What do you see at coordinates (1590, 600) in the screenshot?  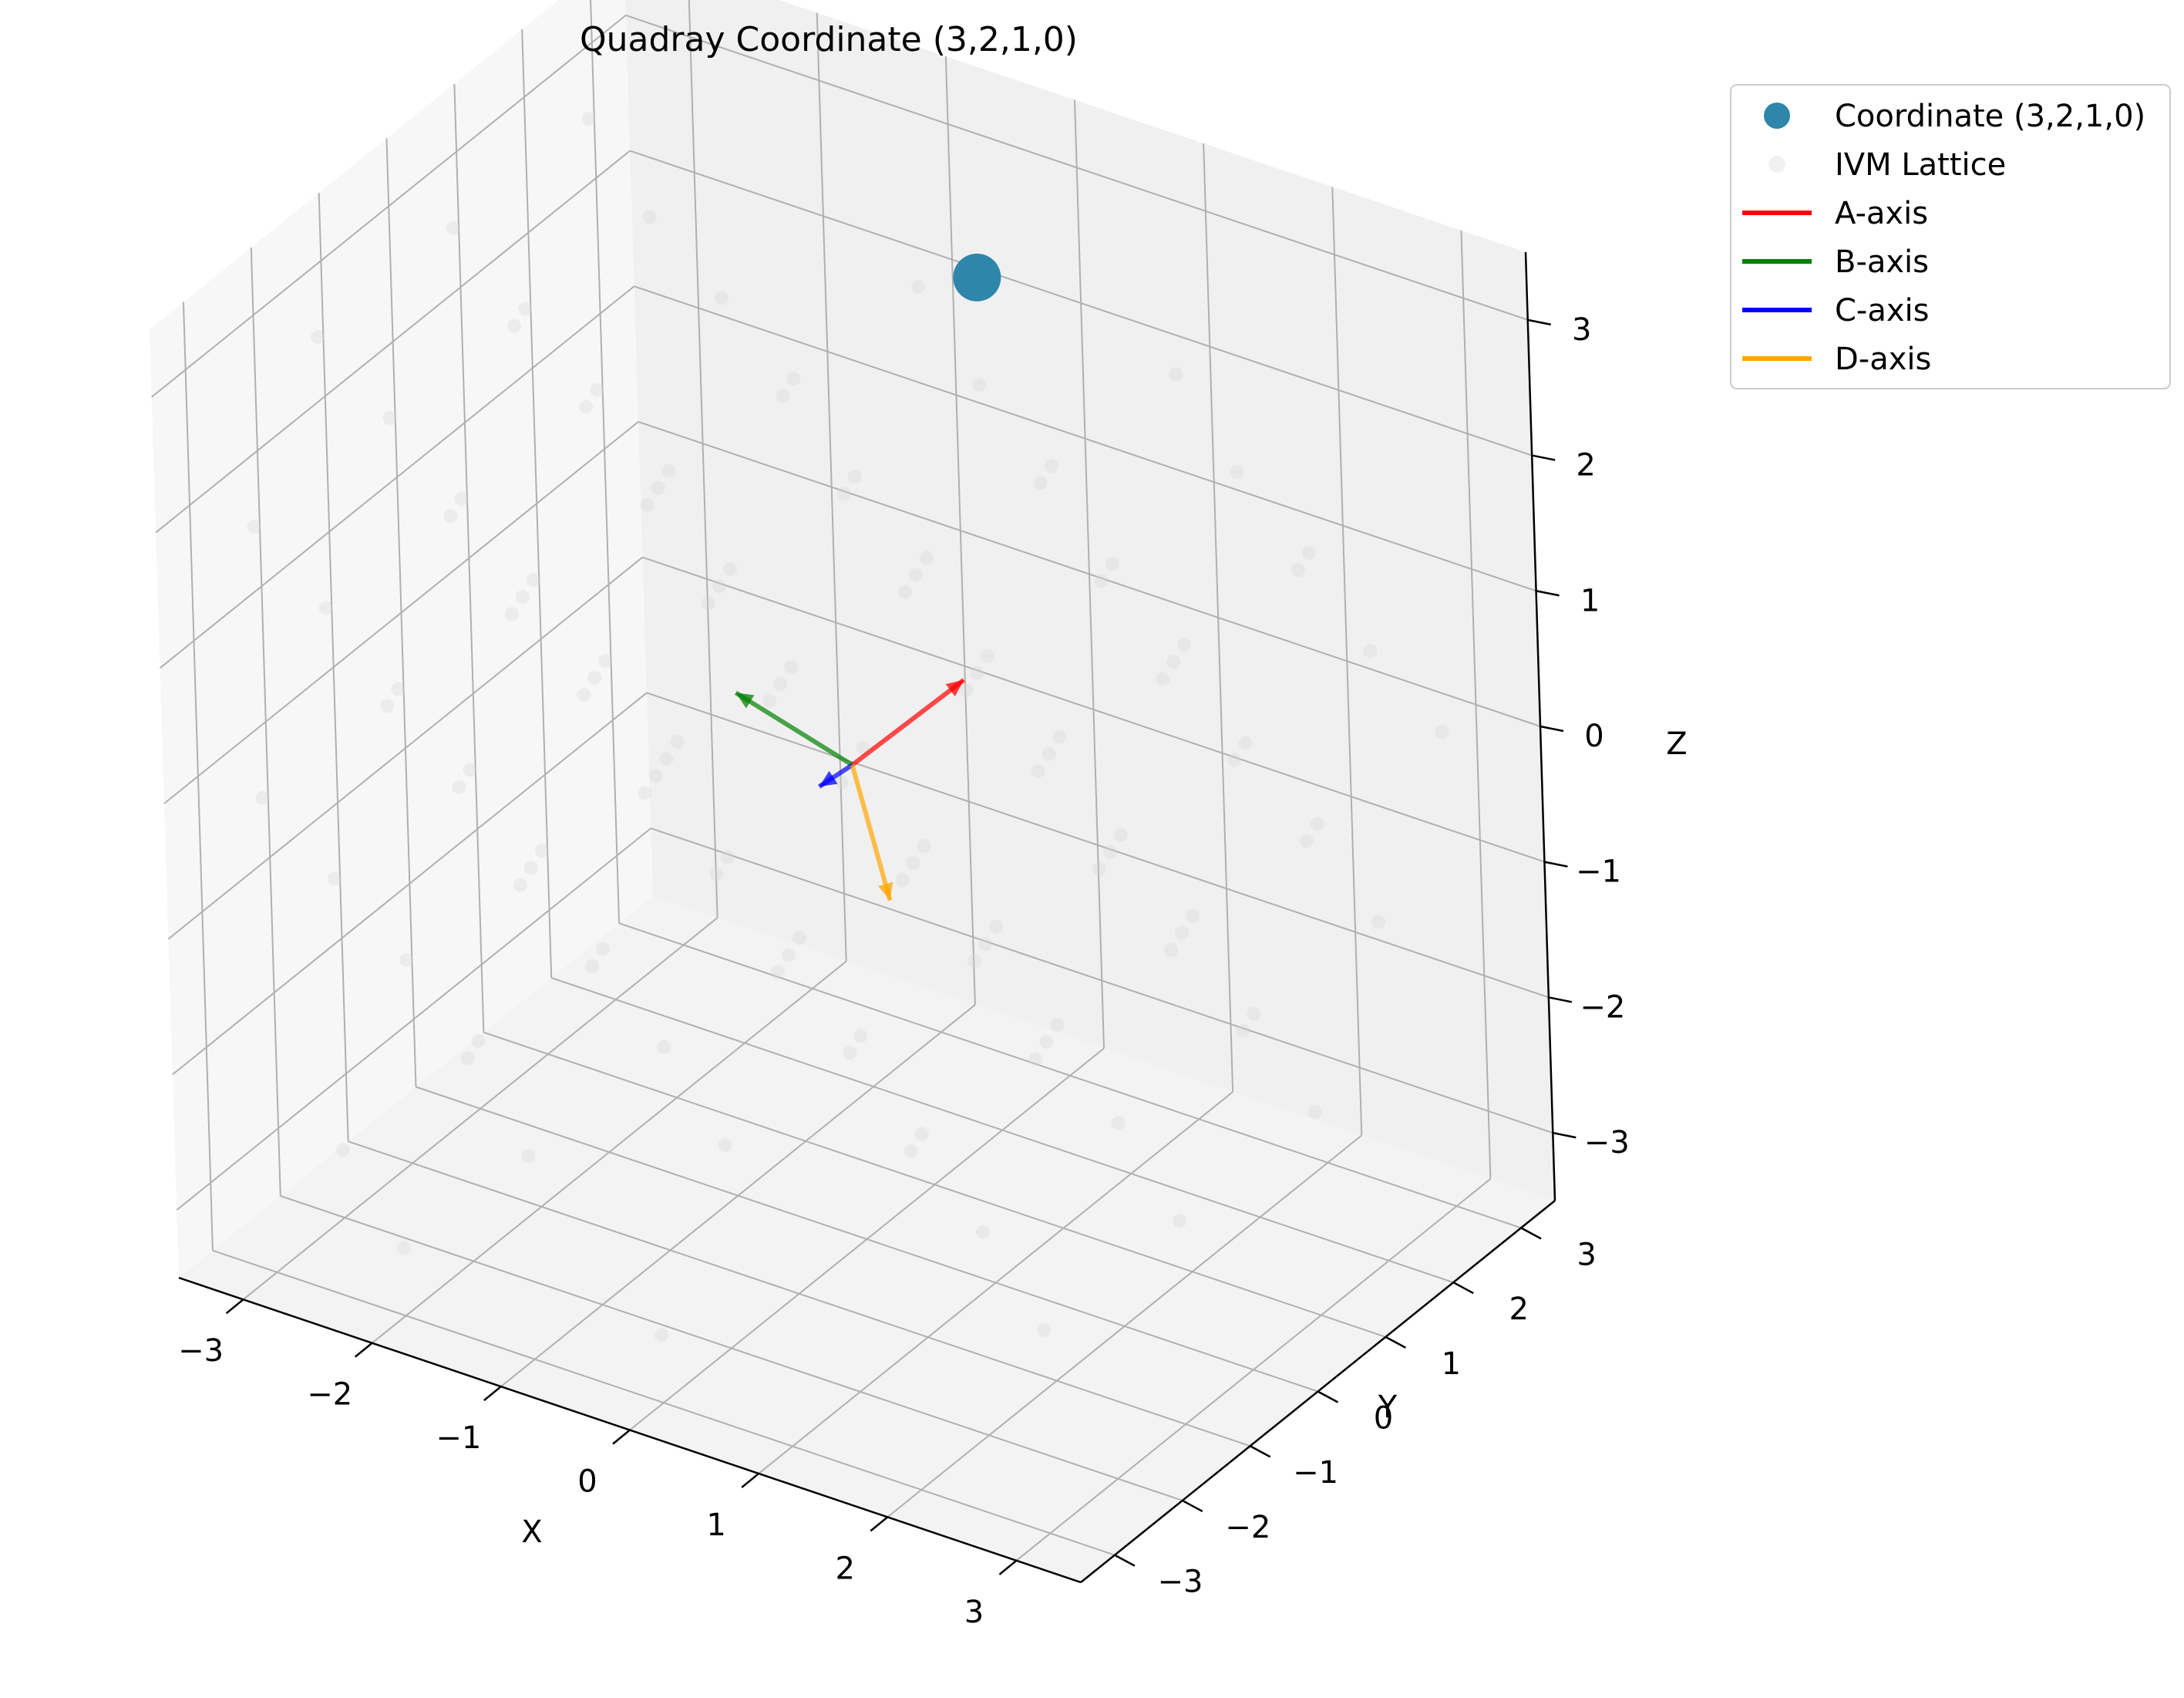 I see `z-tick-label: 1` at bounding box center [1590, 600].